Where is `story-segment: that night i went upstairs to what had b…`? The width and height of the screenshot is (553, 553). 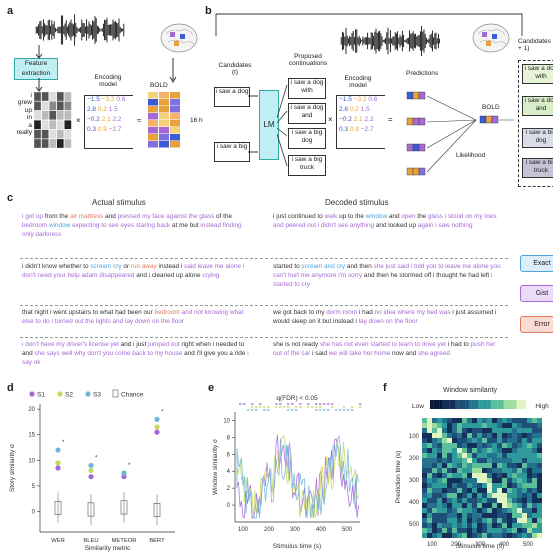 story-segment: that night i went upstairs to what had b… is located at coordinates (88, 312).